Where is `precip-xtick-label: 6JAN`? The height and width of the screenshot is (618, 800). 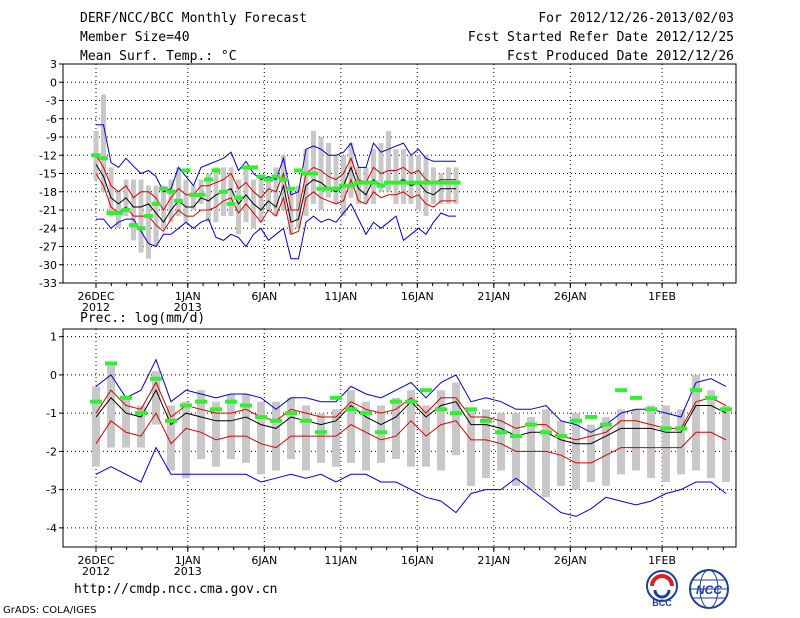
precip-xtick-label: 6JAN is located at coordinates (264, 560).